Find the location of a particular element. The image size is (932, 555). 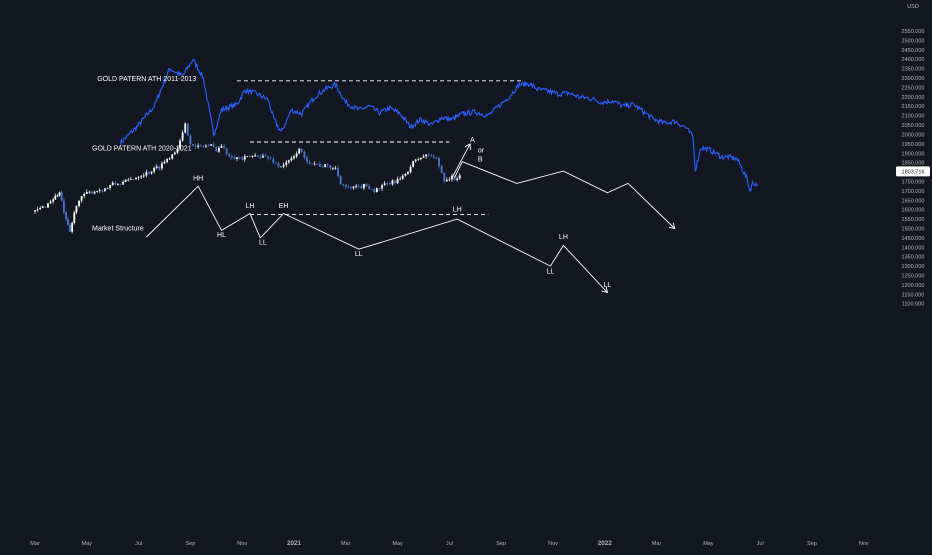

y-tick-label: 1850.000 is located at coordinates (913, 164).